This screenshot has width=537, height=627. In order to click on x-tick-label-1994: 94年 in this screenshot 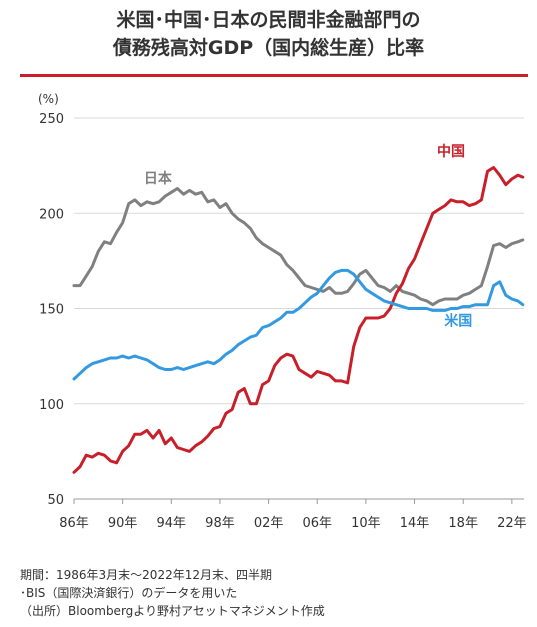, I will do `click(172, 523)`.